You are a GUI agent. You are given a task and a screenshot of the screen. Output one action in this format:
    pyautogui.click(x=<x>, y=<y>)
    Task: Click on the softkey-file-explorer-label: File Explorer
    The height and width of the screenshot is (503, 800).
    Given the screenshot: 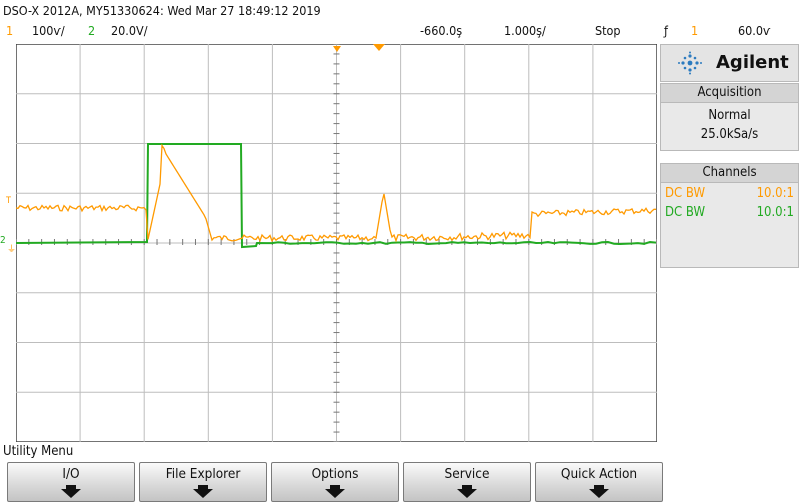 What is the action you would take?
    pyautogui.click(x=203, y=474)
    